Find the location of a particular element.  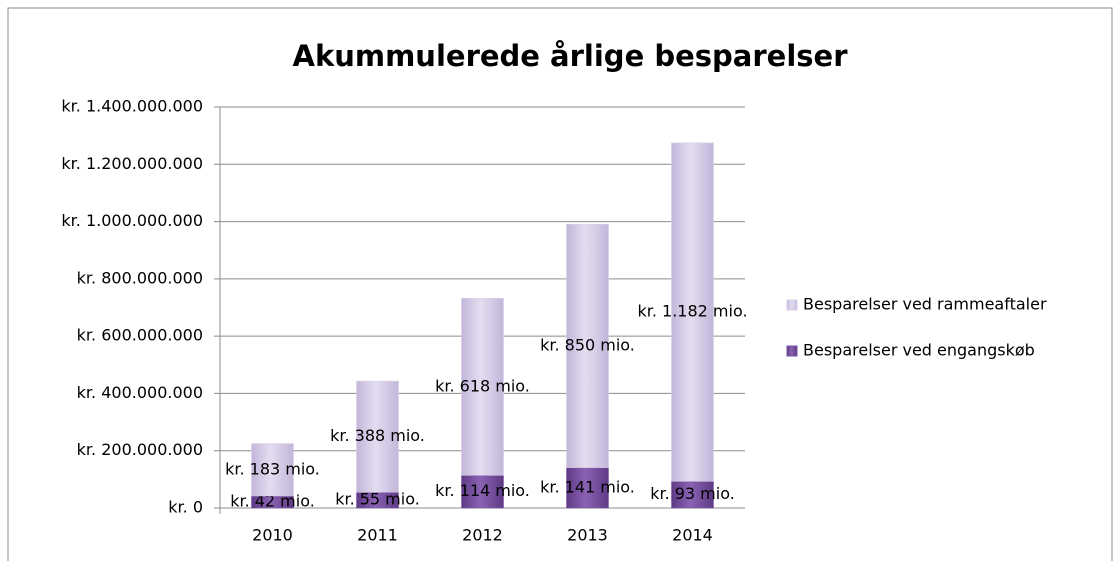

data-label: kr. 618 mio. is located at coordinates (482, 385).